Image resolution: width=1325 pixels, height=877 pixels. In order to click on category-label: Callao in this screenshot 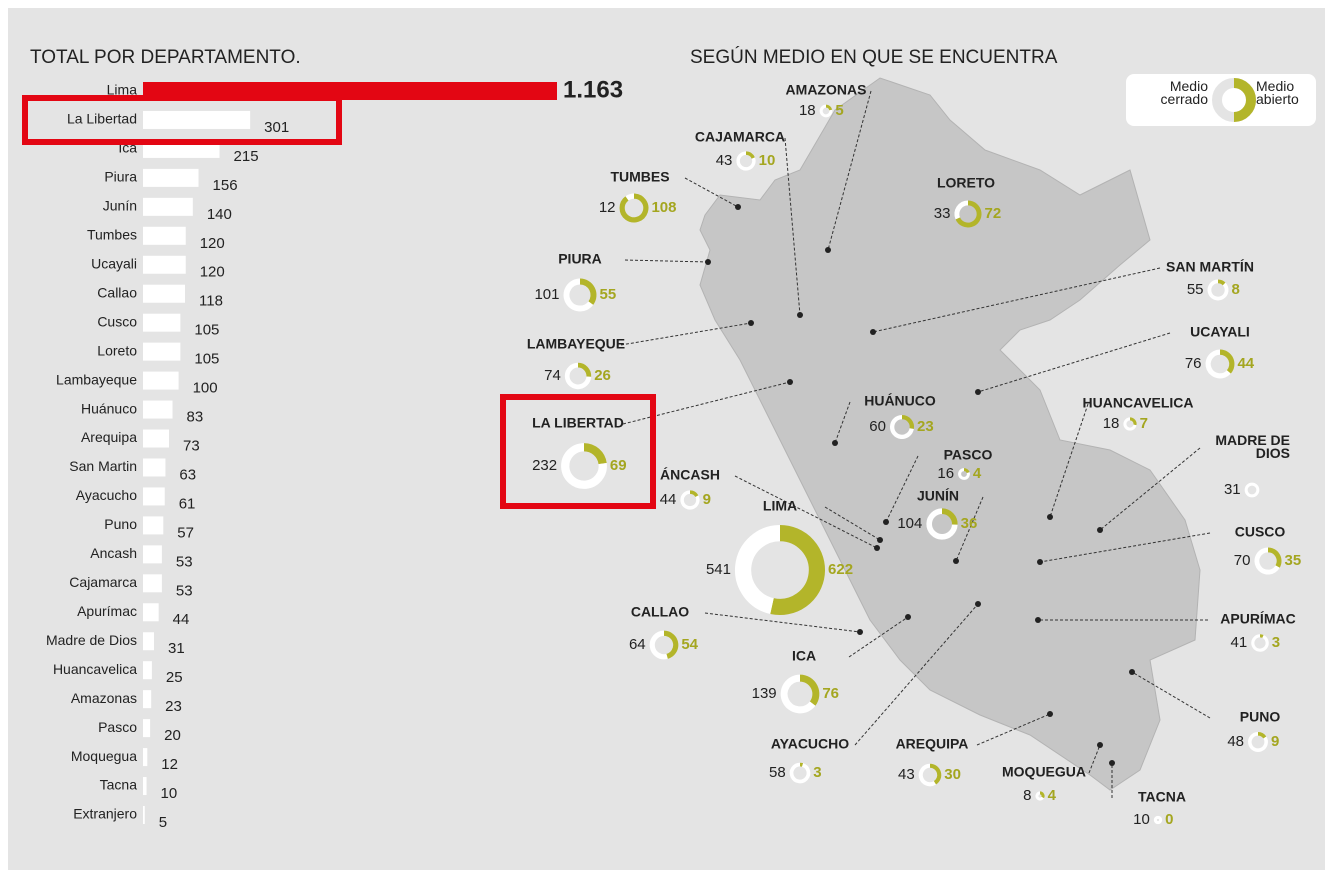, I will do `click(117, 292)`.